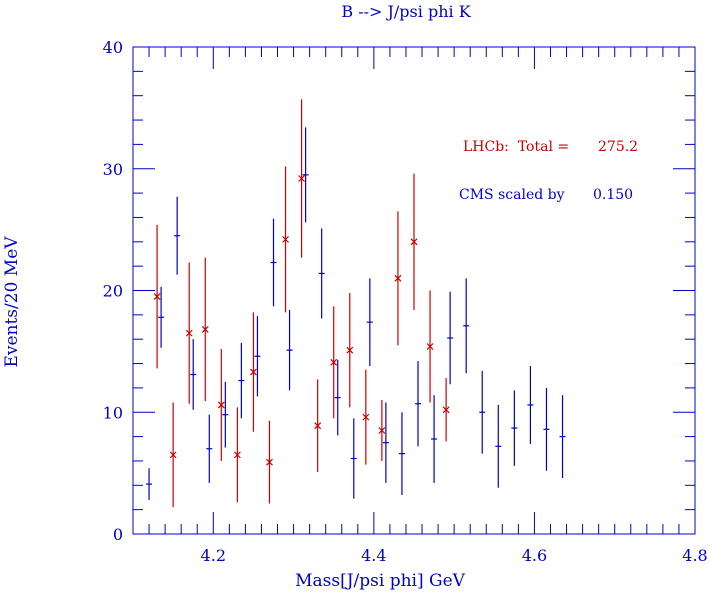 This screenshot has width=710, height=592. I want to click on cms-scale-label: CMS scaled by, so click(512, 195).